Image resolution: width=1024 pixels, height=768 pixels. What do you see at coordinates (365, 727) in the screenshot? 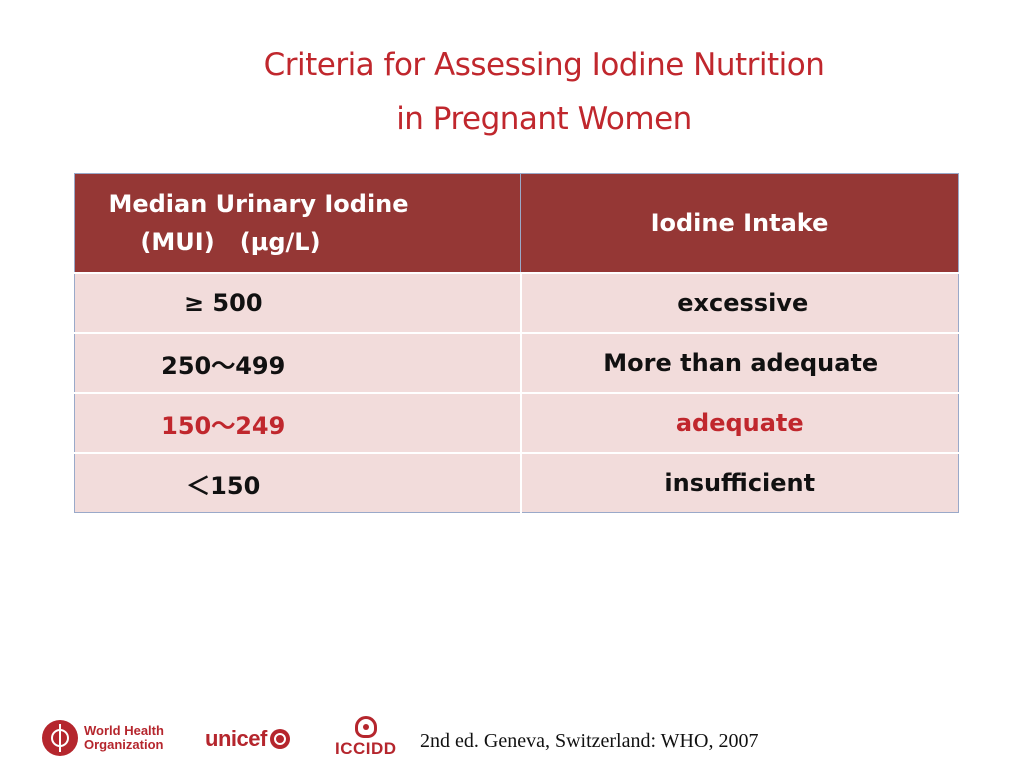
I see `iccidd-head-icon` at bounding box center [365, 727].